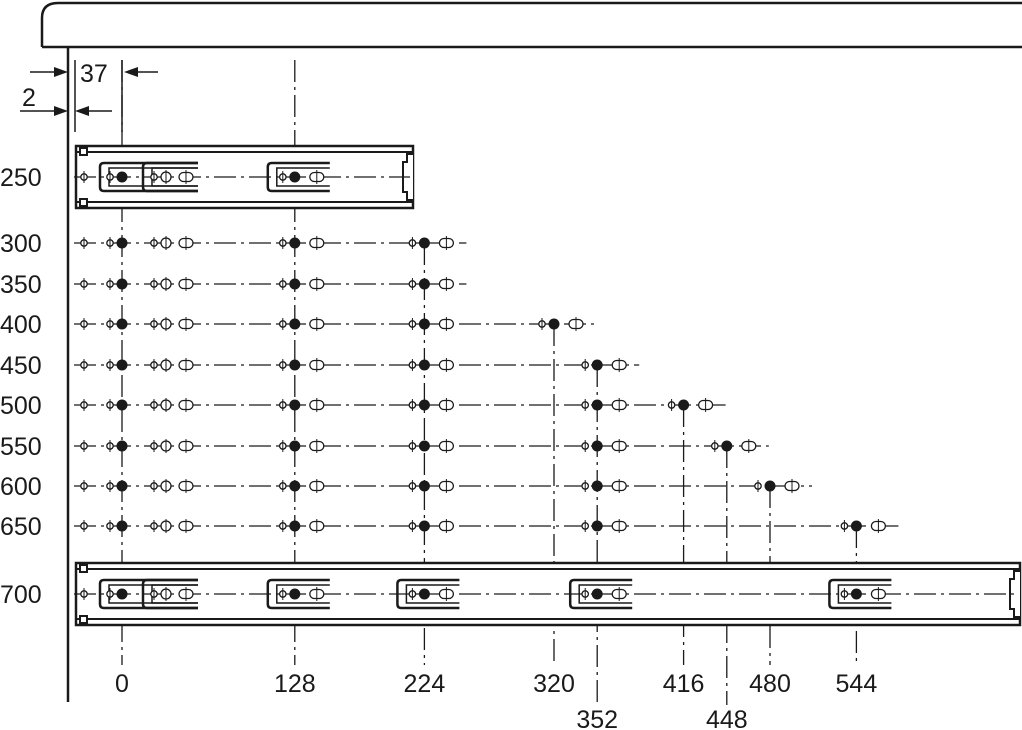 This screenshot has height=730, width=1022. I want to click on row-label: 300, so click(21, 244).